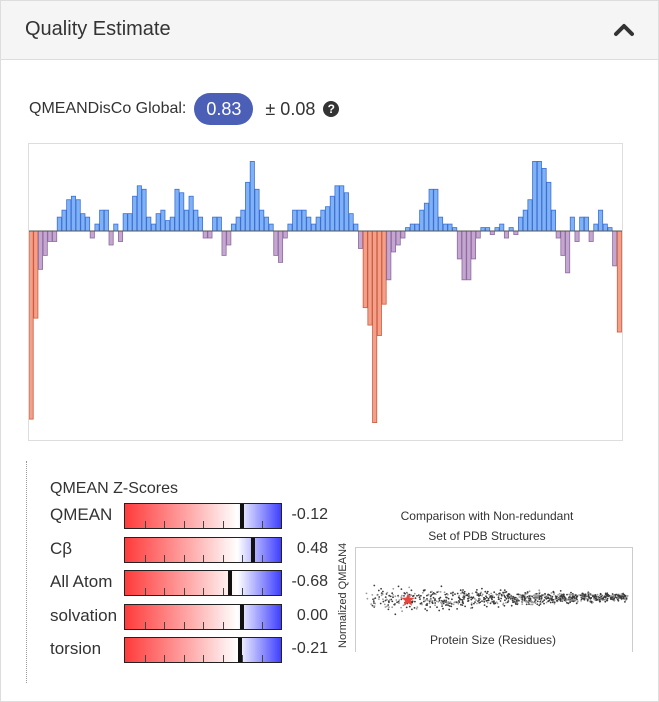 This screenshot has height=702, width=659. I want to click on comparison-x-label: Protein Size (Residues), so click(493, 640).